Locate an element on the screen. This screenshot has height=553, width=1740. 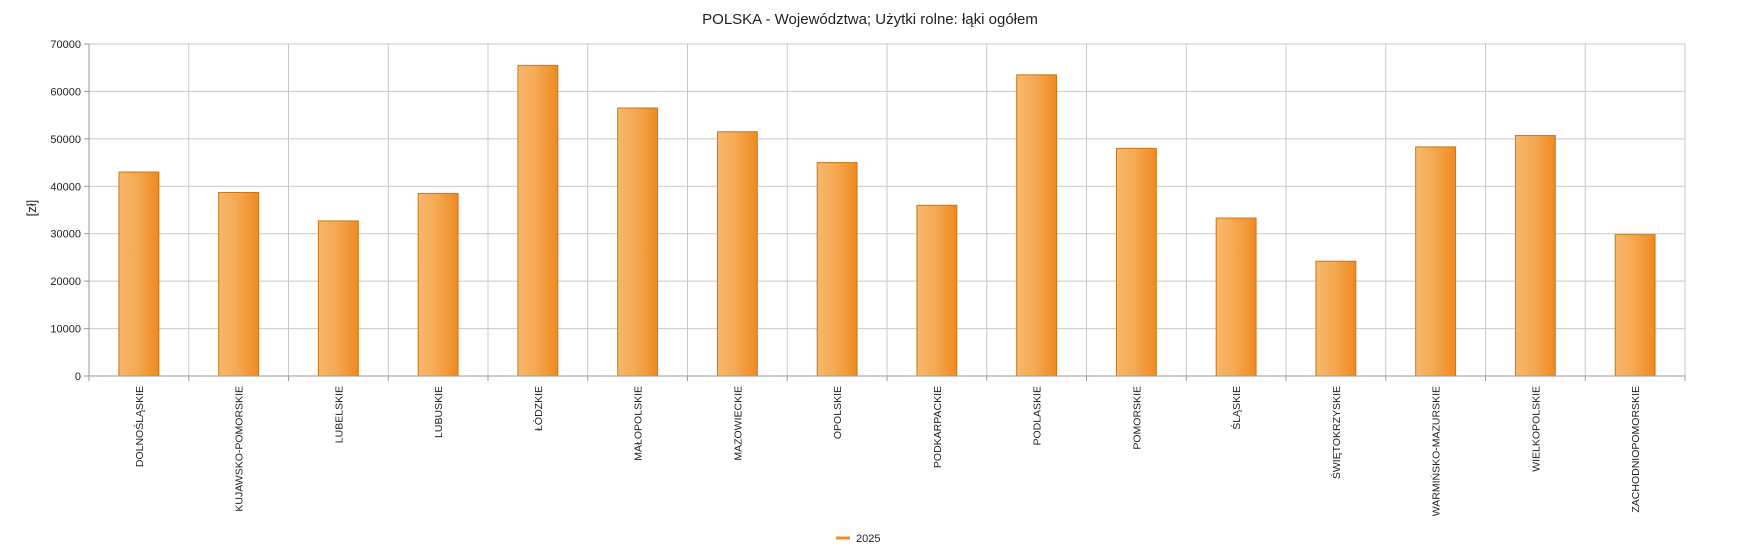
x-tick-label: WARMIŃSKO-MAZURSKIE is located at coordinates (1436, 451).